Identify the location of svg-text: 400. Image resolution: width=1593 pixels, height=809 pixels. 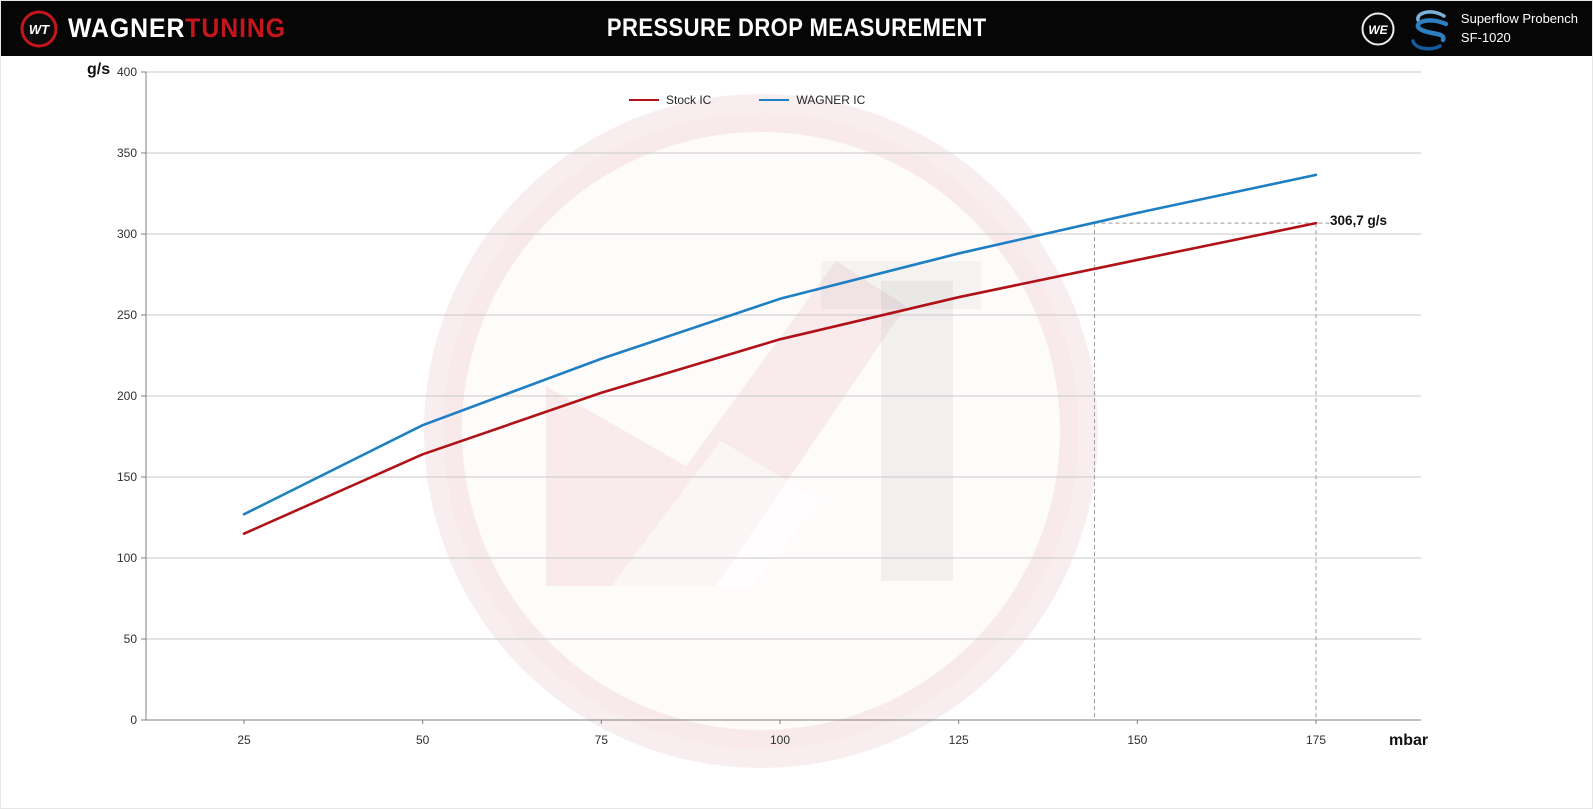
(127, 72).